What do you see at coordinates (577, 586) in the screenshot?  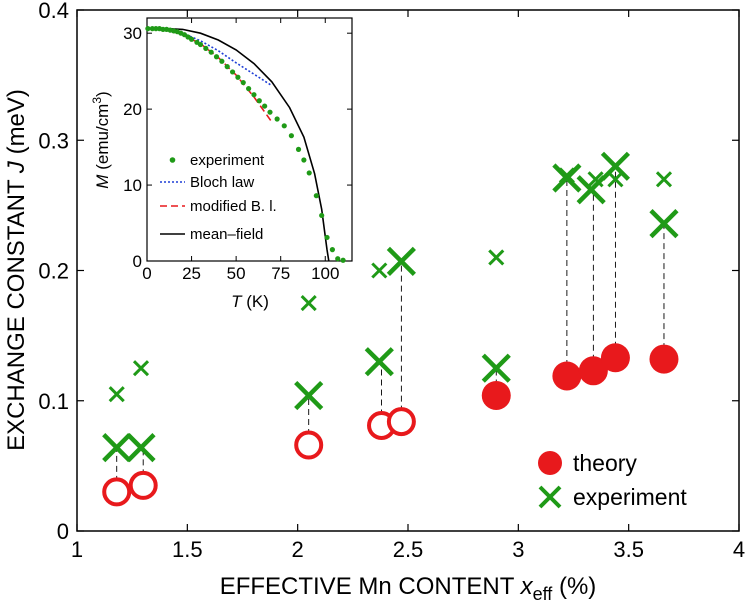 I see `x-axis-title-unit: (%)` at bounding box center [577, 586].